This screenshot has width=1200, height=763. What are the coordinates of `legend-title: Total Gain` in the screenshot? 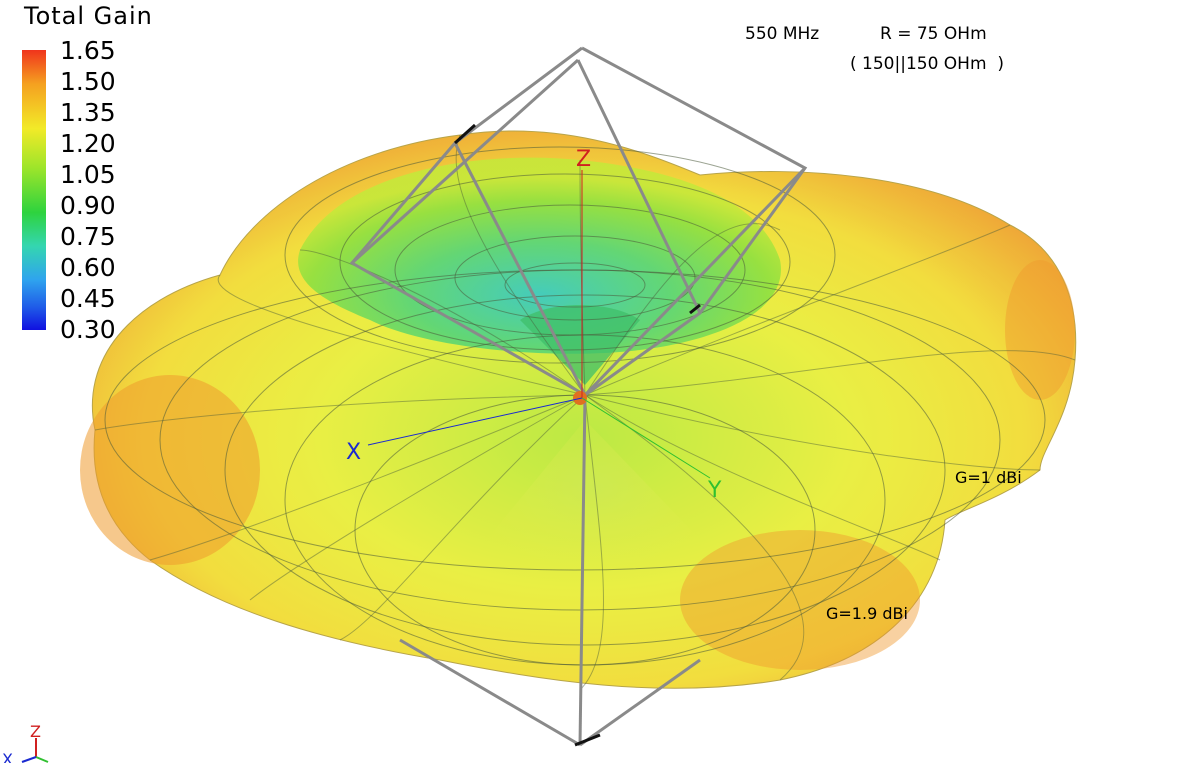 It's located at (88, 16).